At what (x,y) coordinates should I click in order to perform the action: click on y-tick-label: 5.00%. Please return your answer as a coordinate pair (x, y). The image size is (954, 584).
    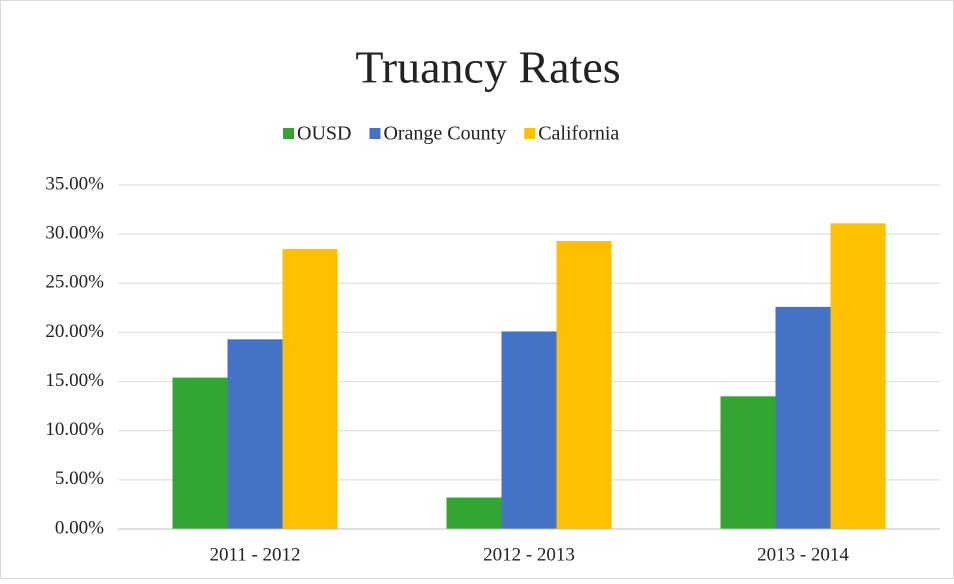
    Looking at the image, I should click on (79, 478).